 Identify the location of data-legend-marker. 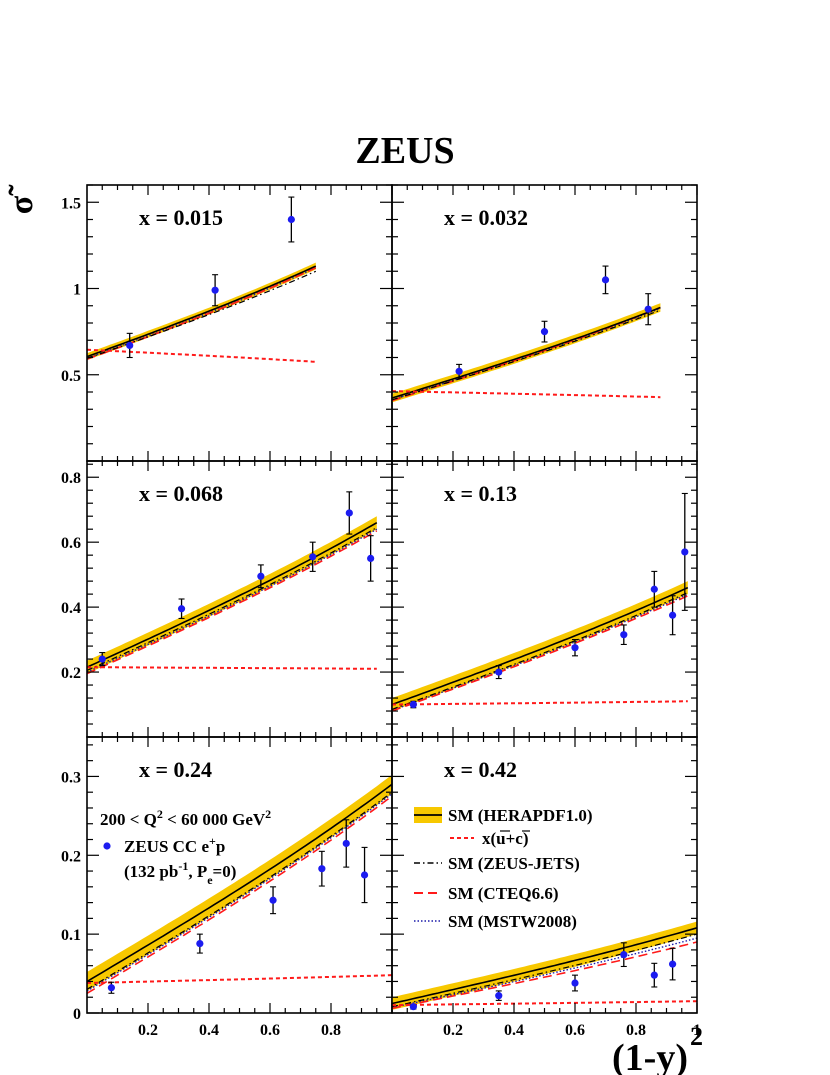
(107, 846).